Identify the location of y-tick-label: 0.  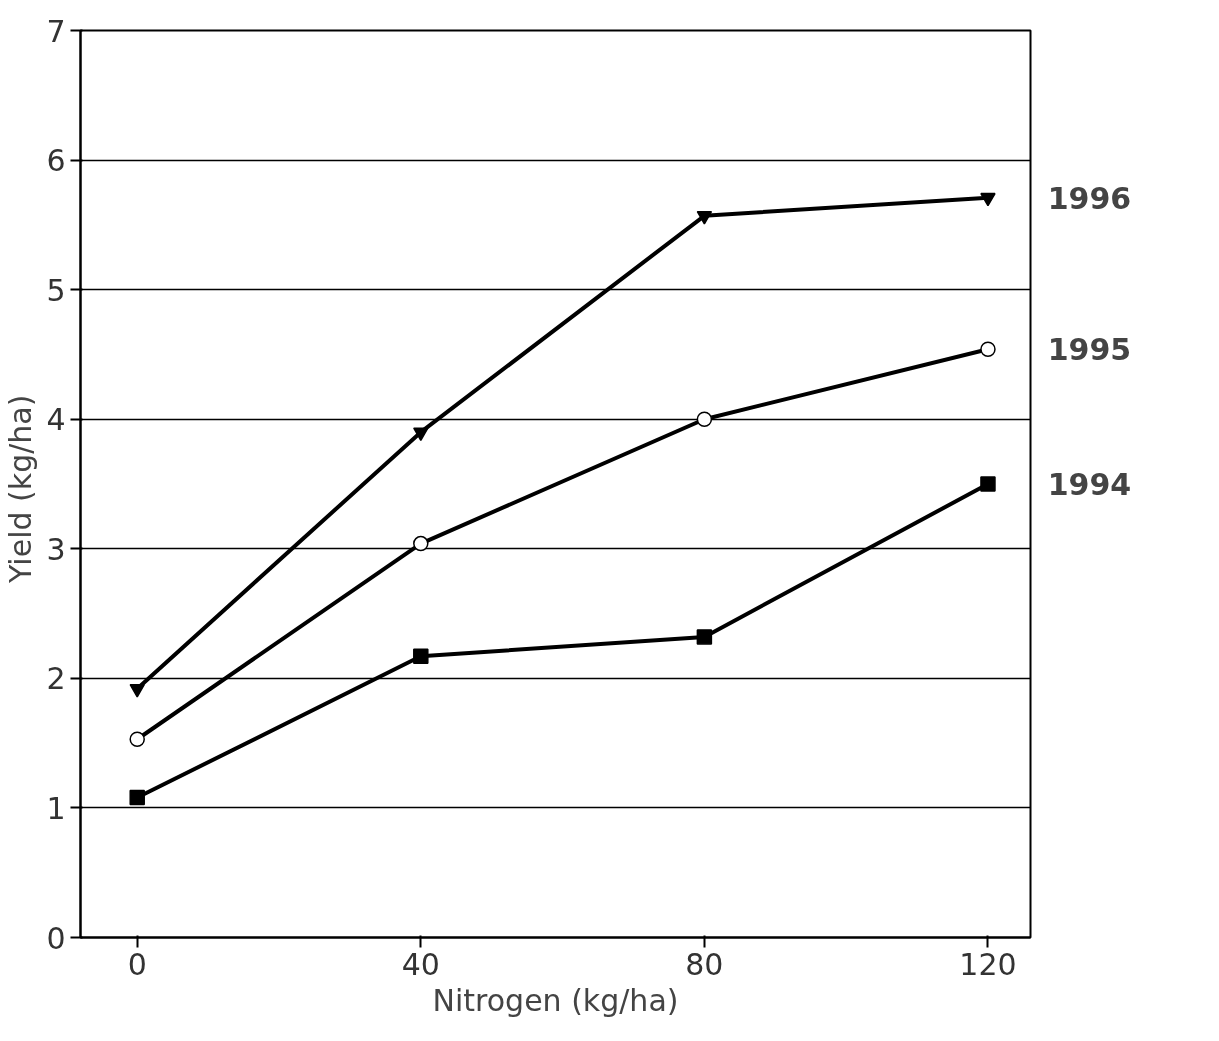
(56, 938).